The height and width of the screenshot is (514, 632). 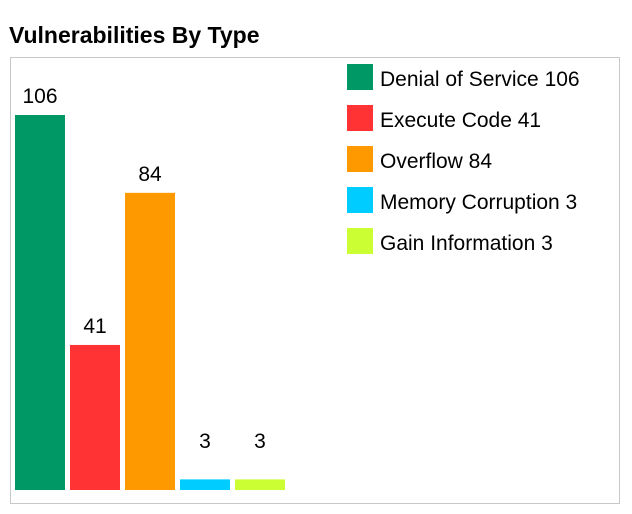 I want to click on legend-item: Memory Corruption 3, so click(x=462, y=200).